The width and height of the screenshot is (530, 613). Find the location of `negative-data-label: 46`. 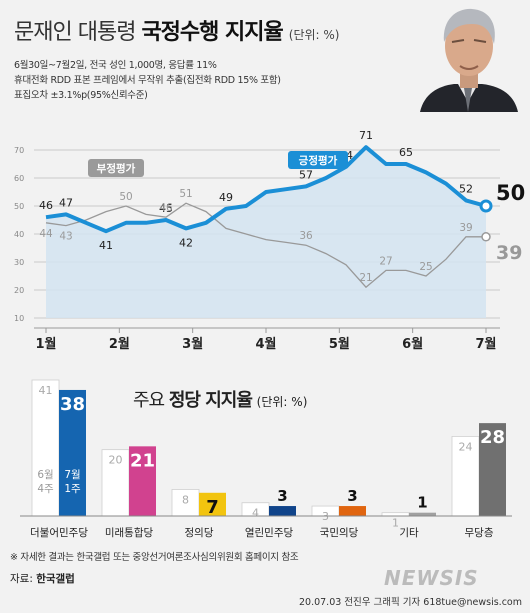

negative-data-label: 46 is located at coordinates (166, 208).